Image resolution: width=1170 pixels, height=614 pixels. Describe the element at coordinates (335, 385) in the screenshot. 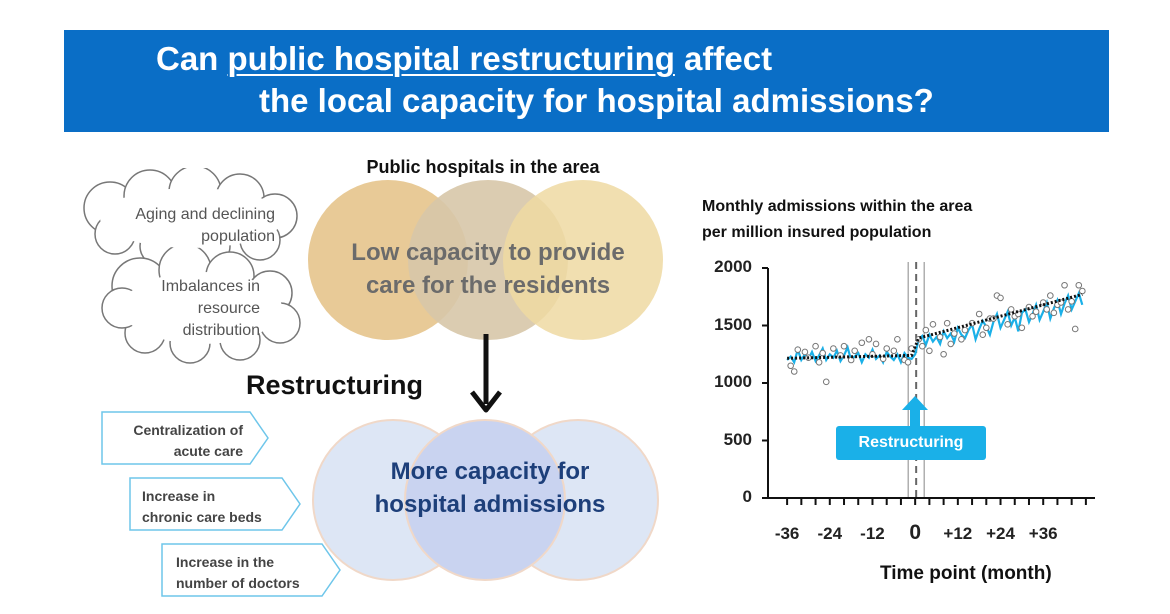

I see `restructuring-label: Restructuring` at that location.